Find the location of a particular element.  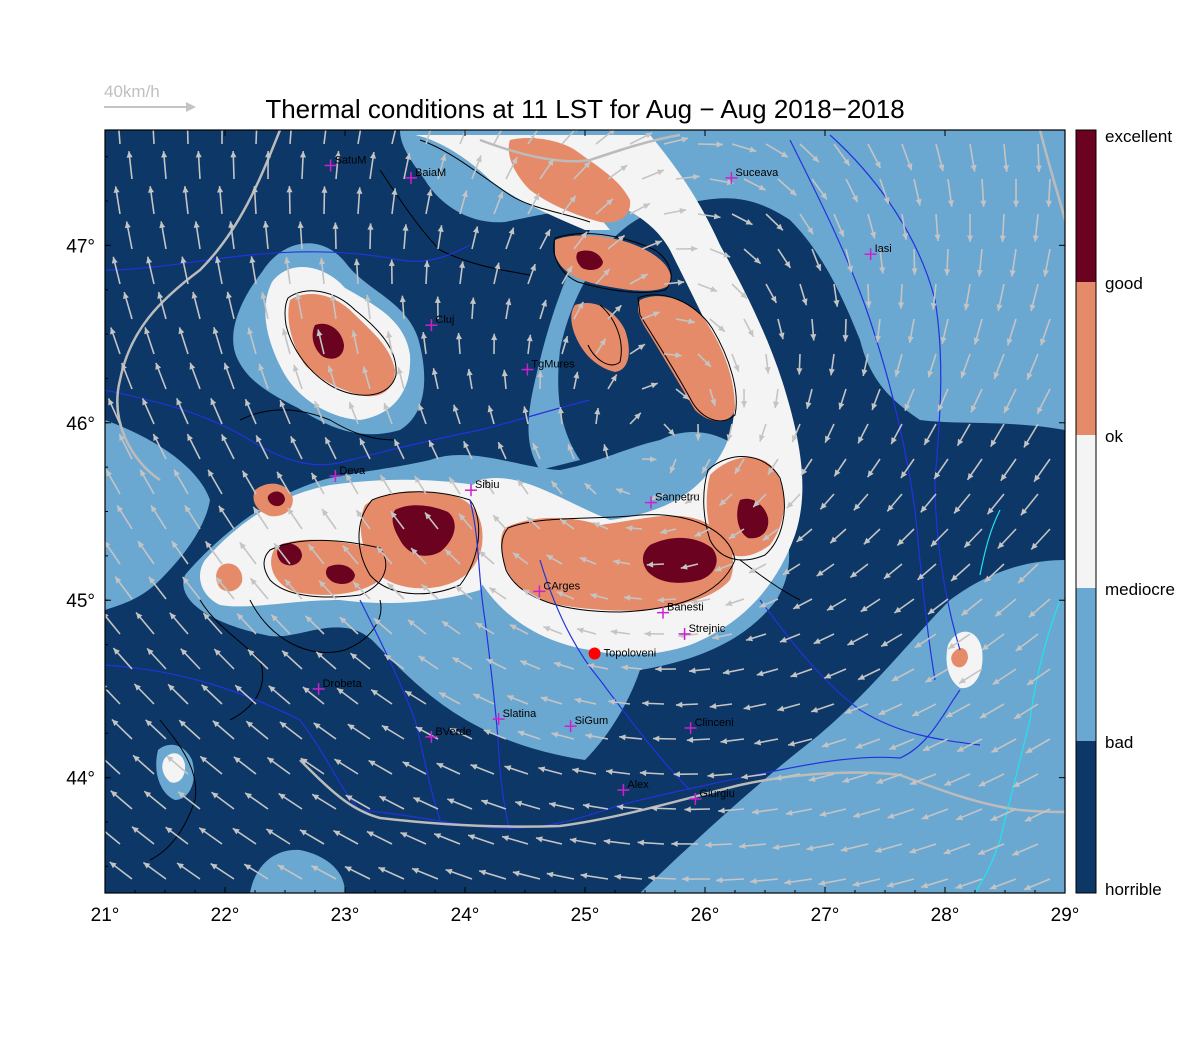

city-satum: SatuM is located at coordinates (345, 163).